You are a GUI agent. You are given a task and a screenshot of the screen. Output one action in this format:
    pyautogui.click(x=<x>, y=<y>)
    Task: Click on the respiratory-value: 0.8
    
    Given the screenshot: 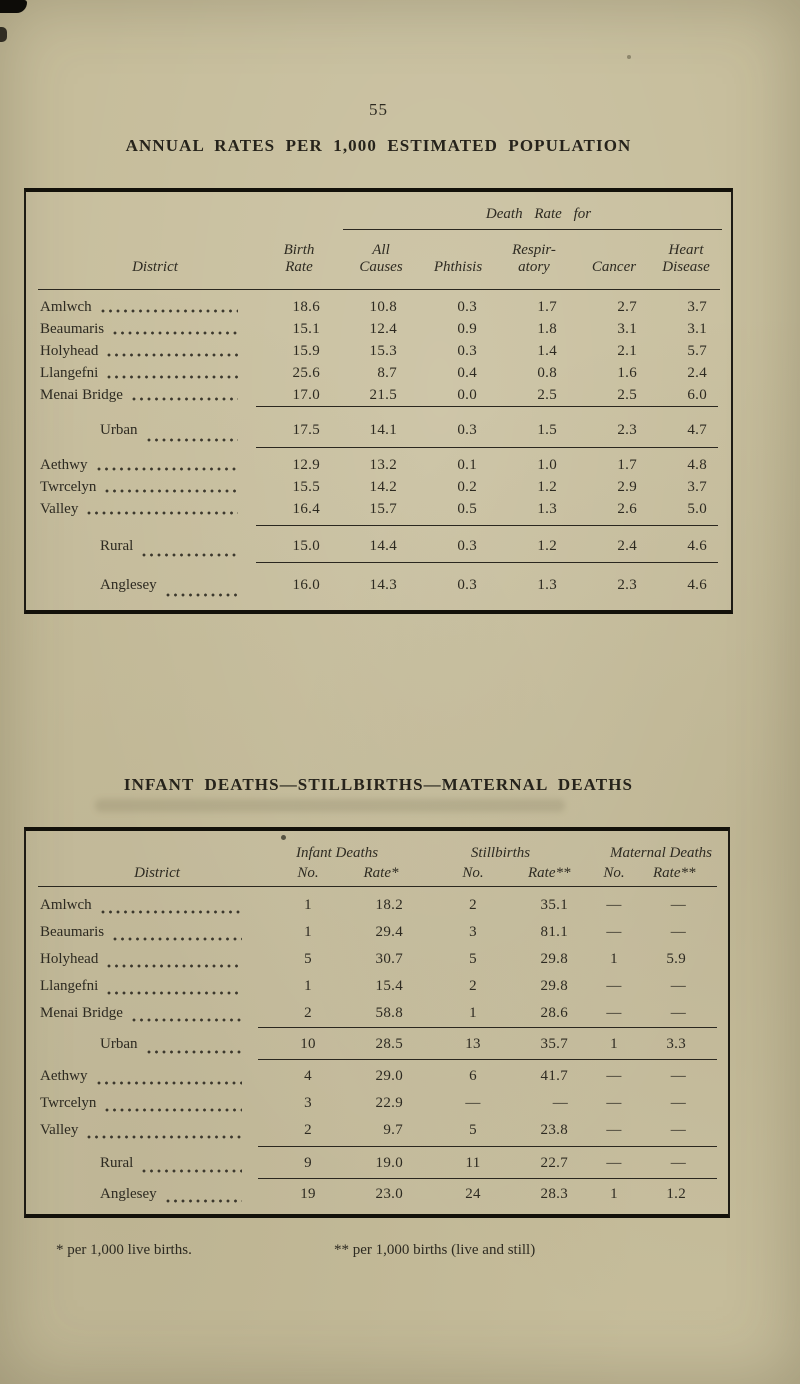 What is the action you would take?
    pyautogui.click(x=547, y=373)
    